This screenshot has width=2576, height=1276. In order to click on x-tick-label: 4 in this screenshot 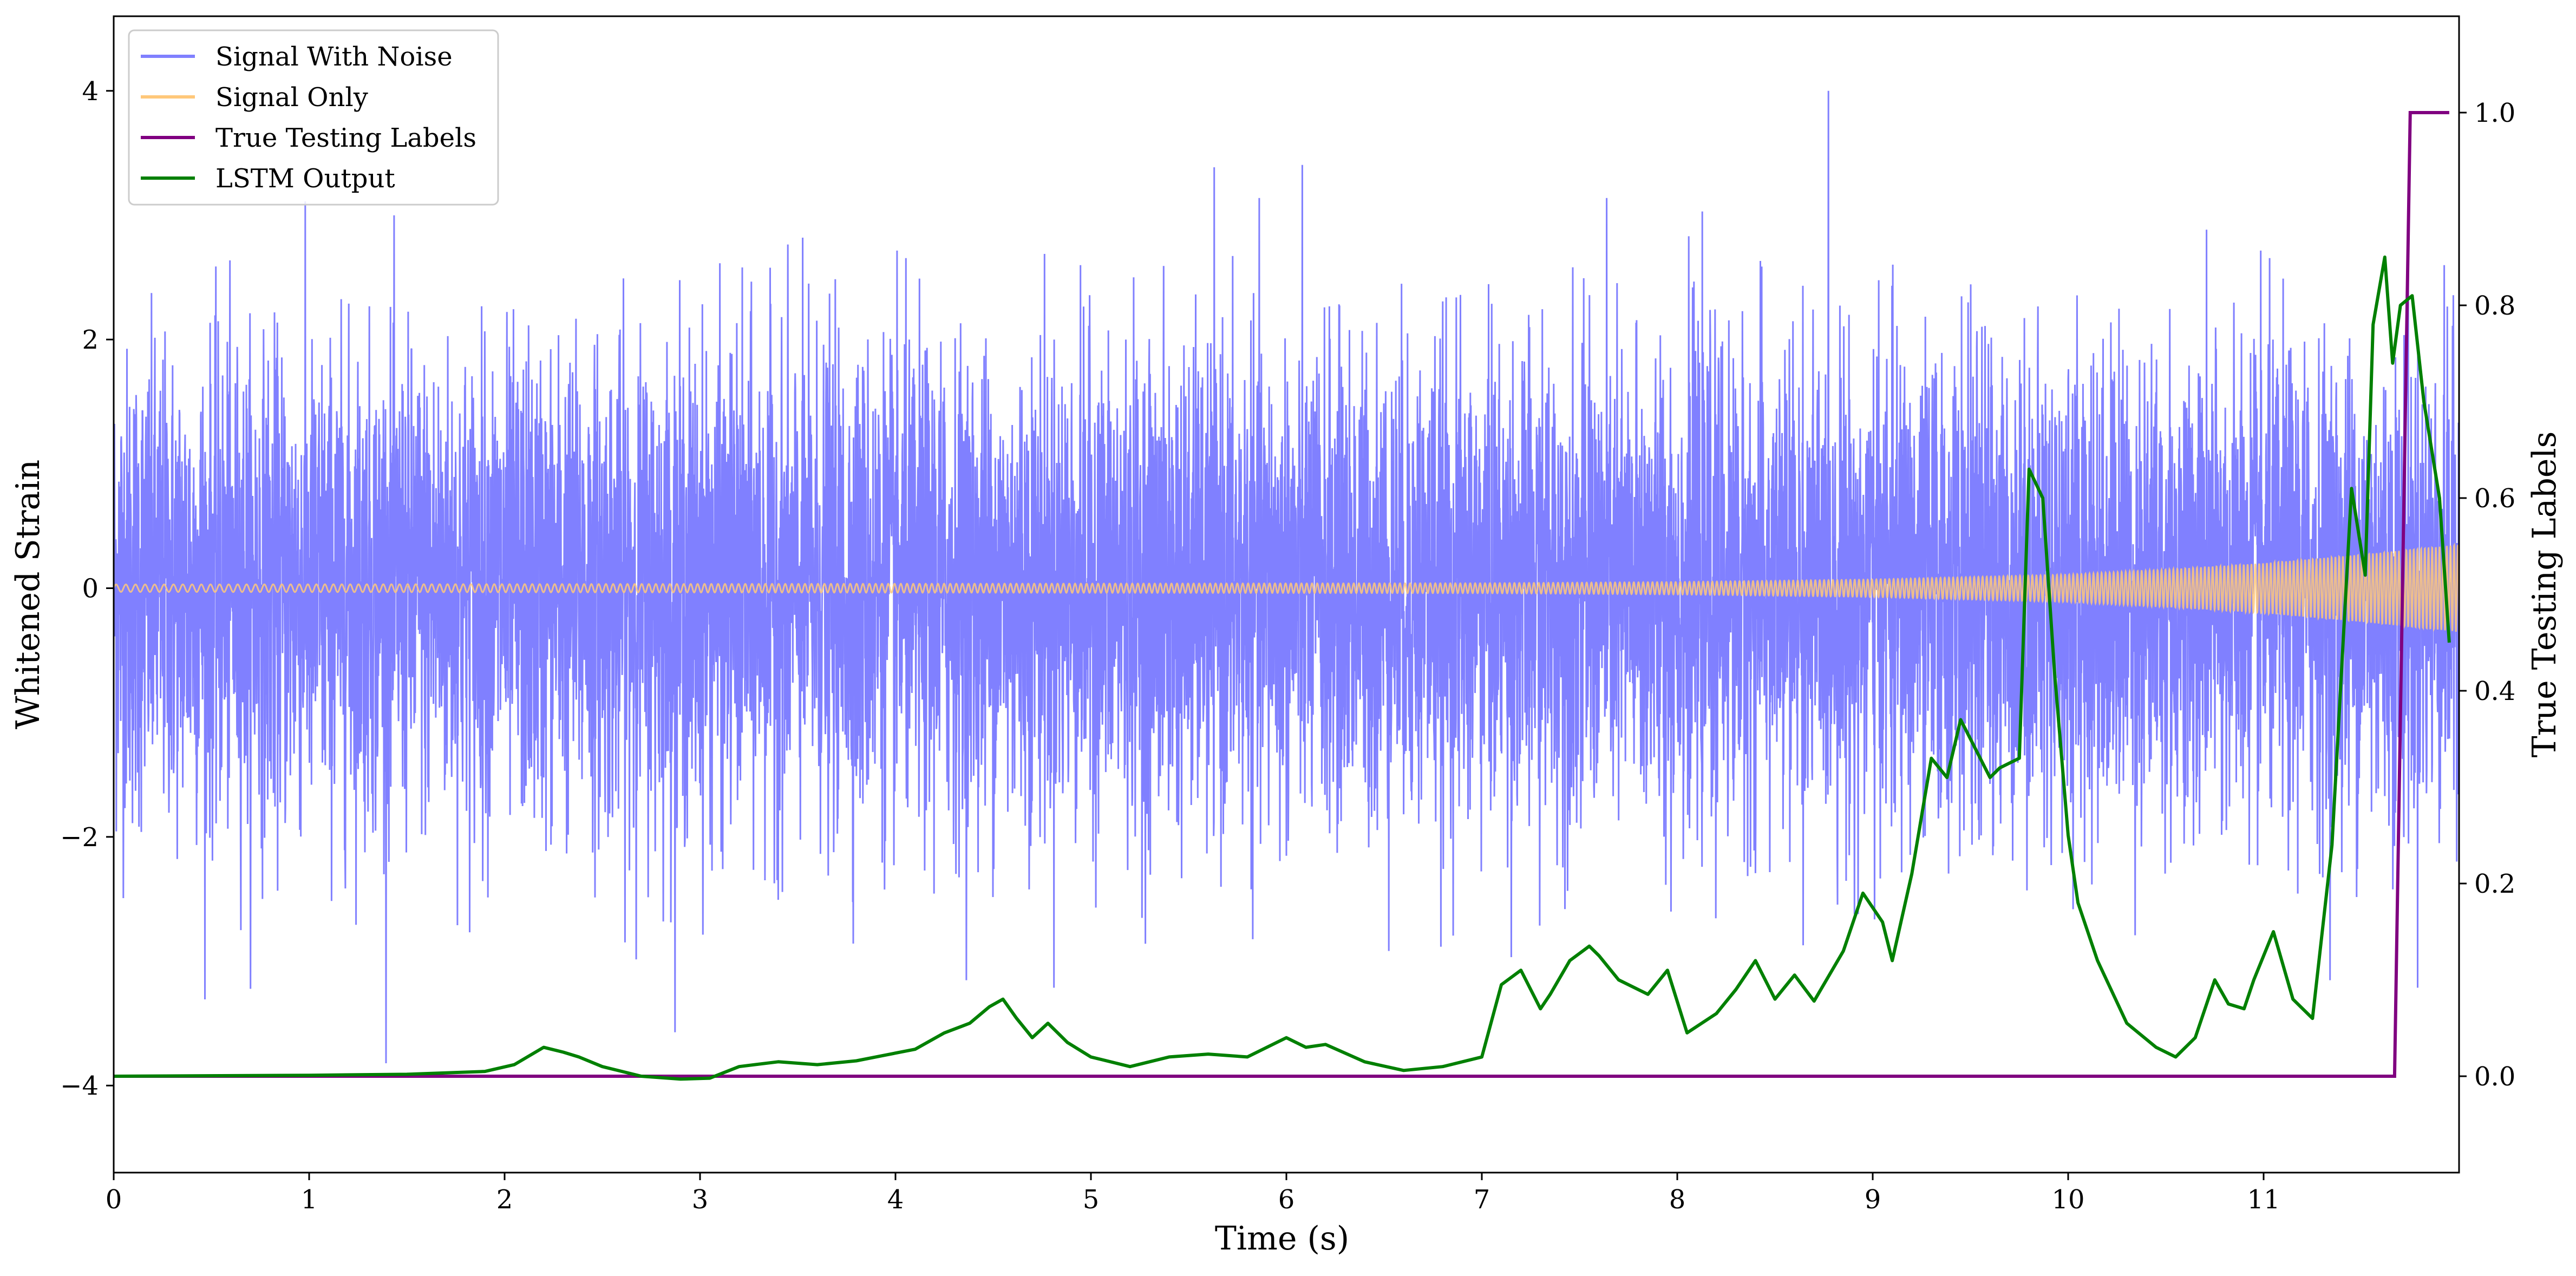, I will do `click(895, 1200)`.